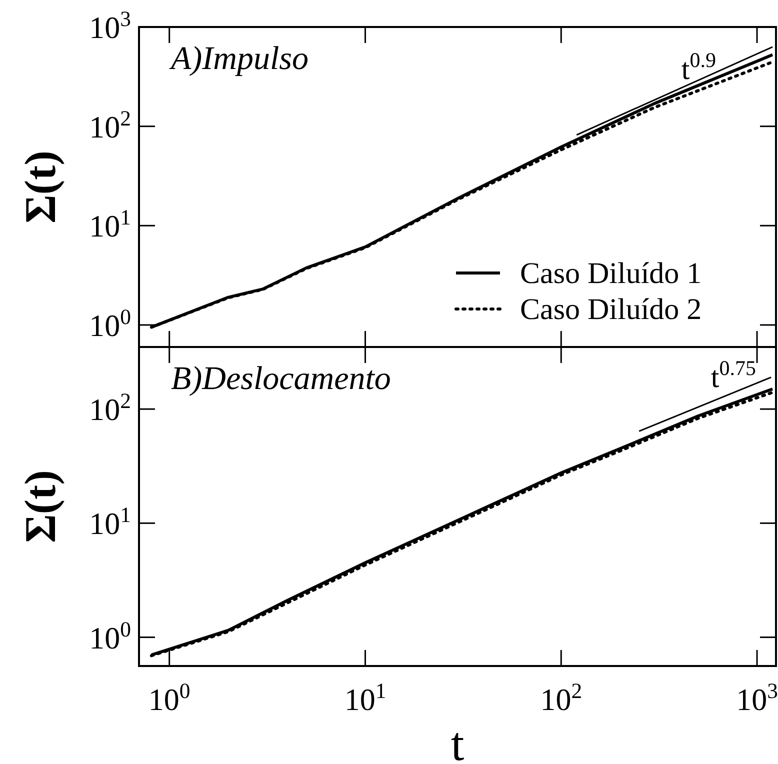 Image resolution: width=778 pixels, height=764 pixels. I want to click on y-tick-label: 10$^{3}$, so click(110, 26).